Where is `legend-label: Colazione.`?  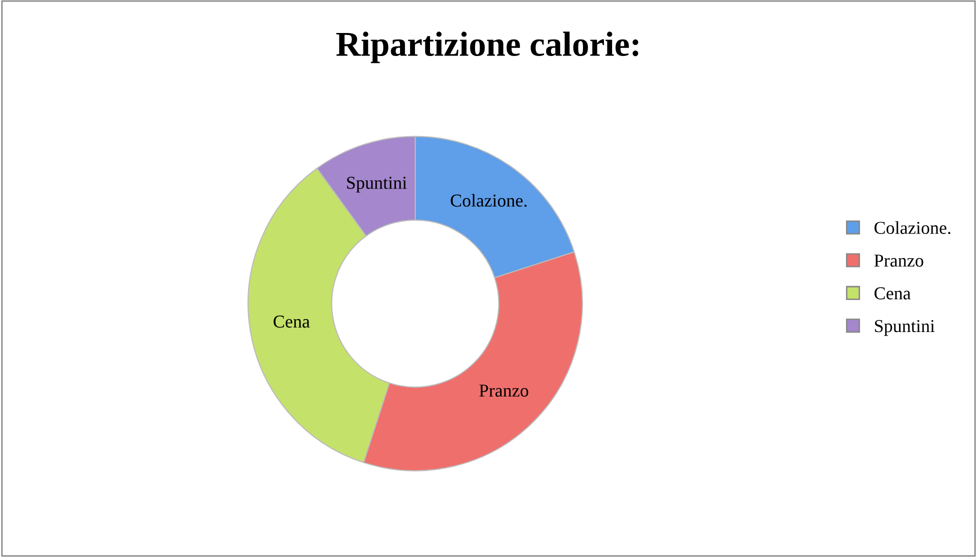 legend-label: Colazione. is located at coordinates (912, 227).